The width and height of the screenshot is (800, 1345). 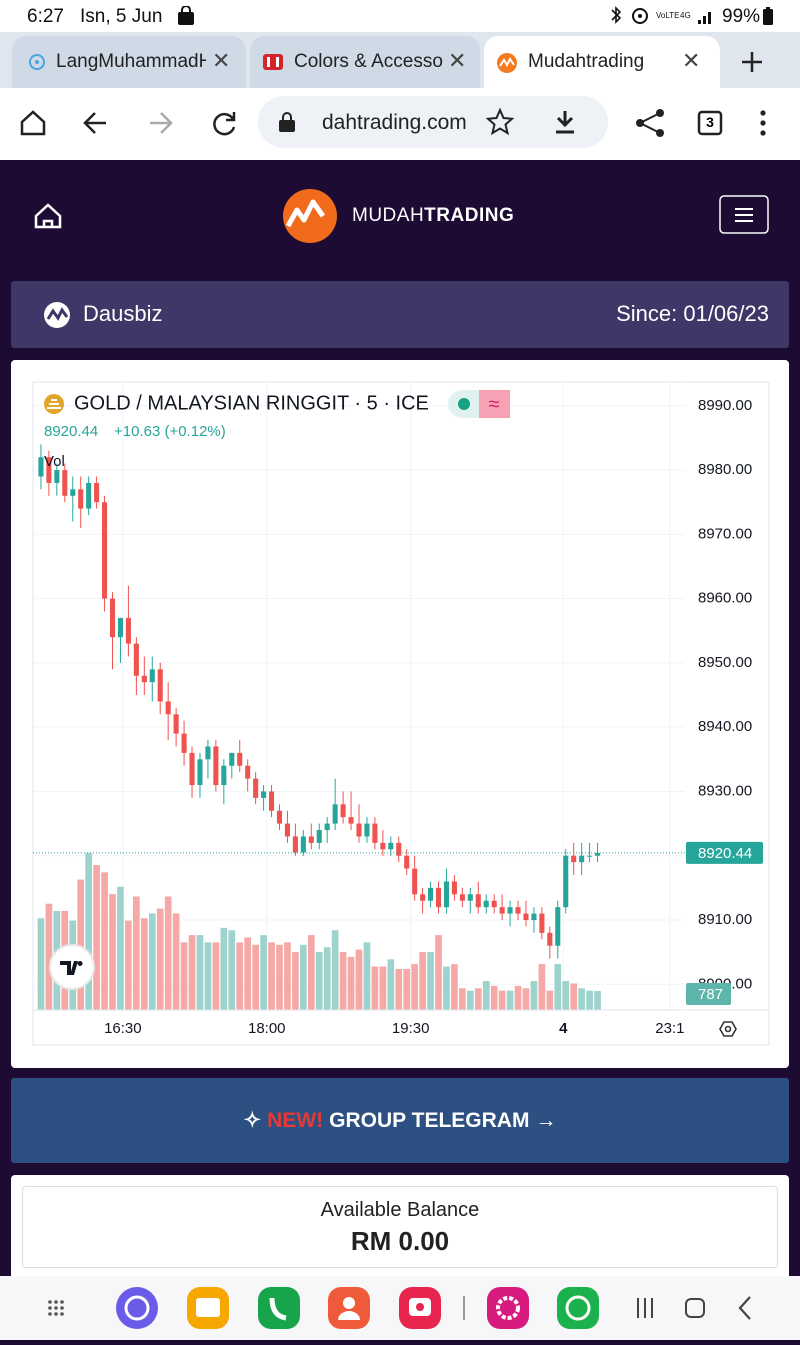 I want to click on last-price: 8920.44, so click(x=71, y=431).